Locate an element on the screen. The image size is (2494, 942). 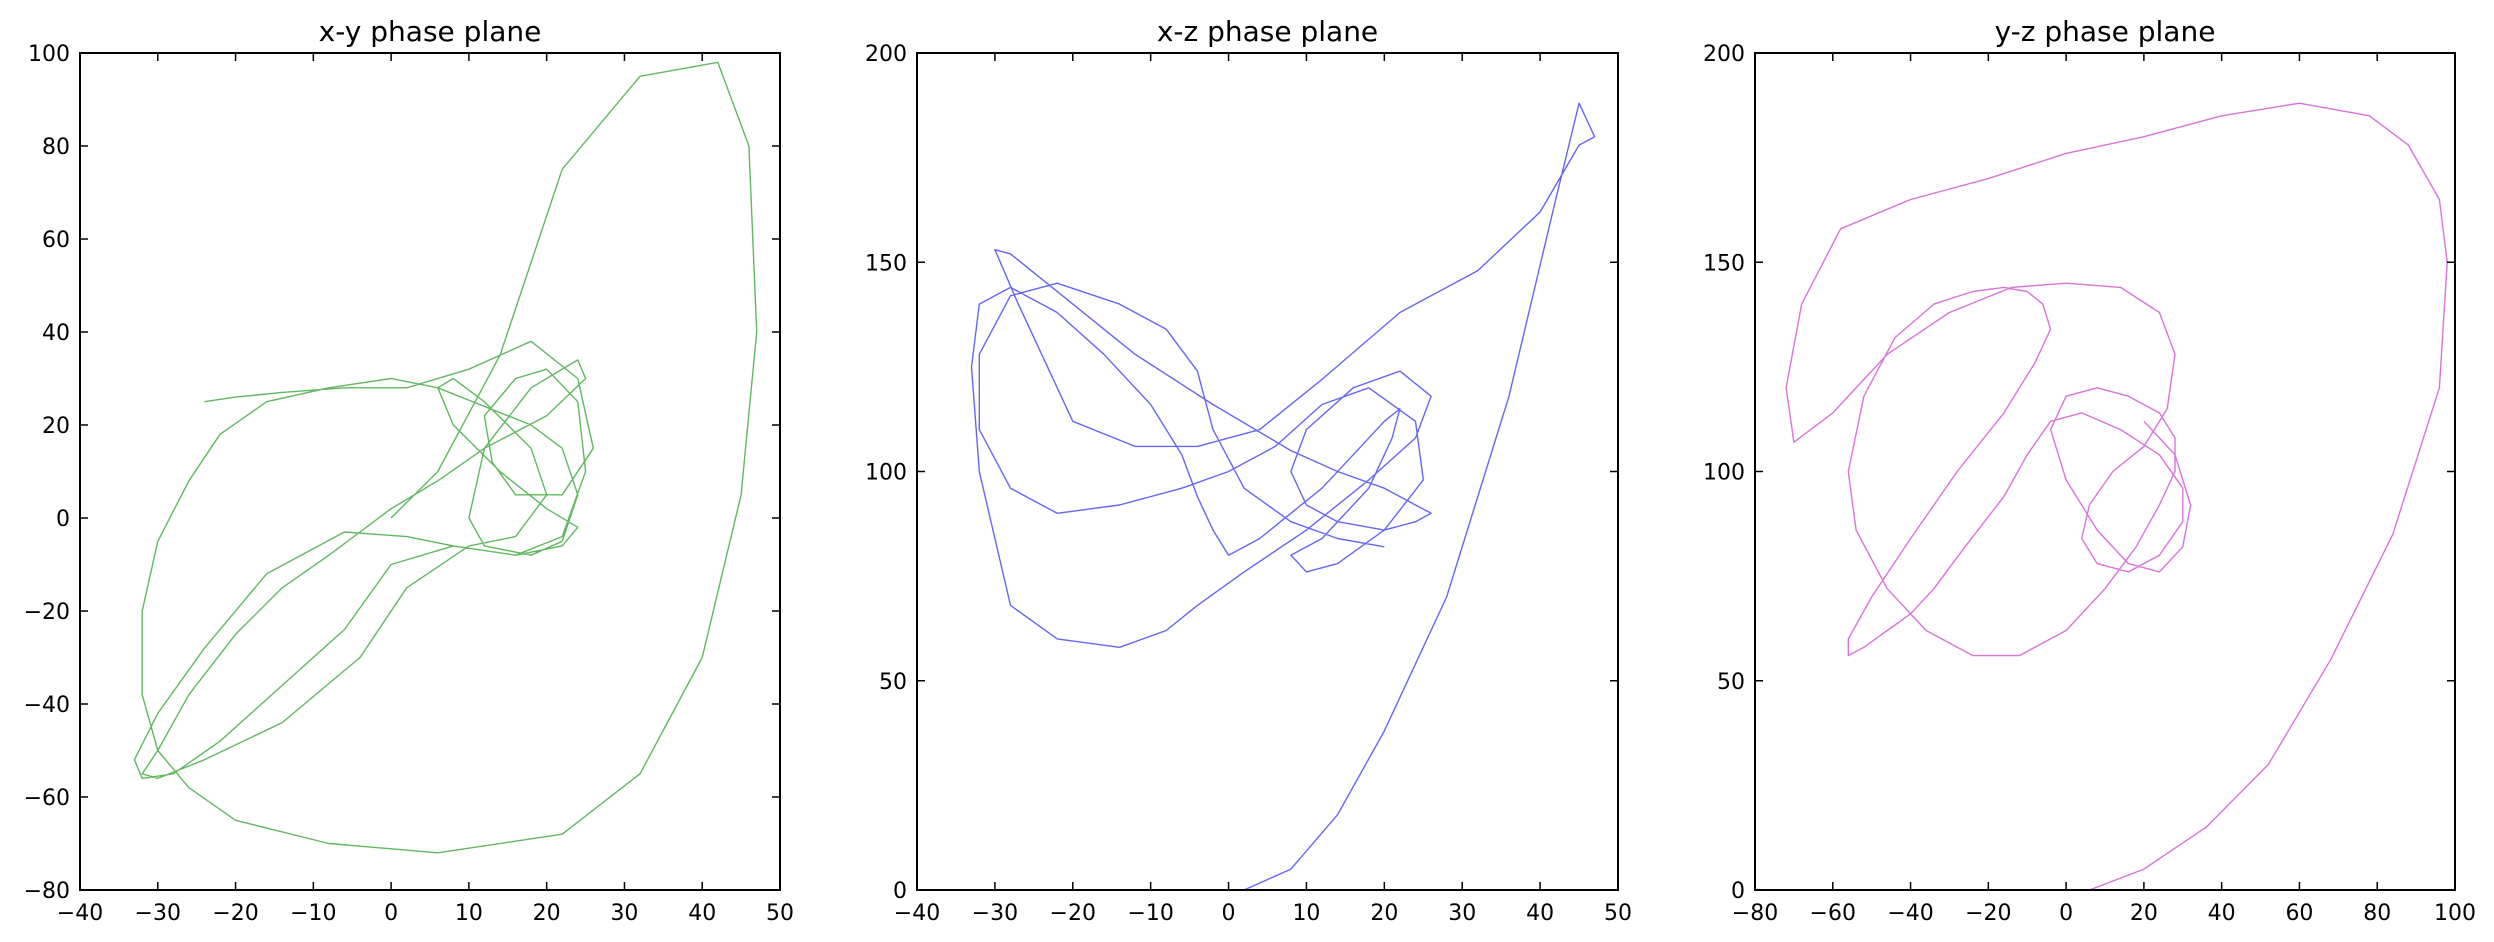
x-tick-label: 80 is located at coordinates (2377, 913).